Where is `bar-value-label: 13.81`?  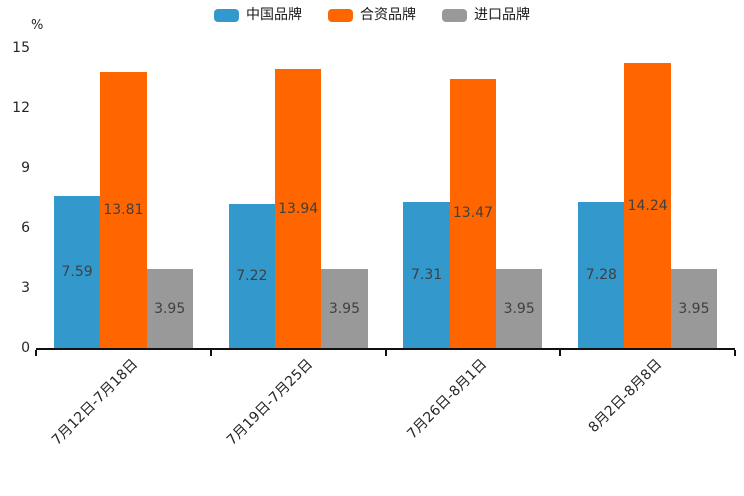 bar-value-label: 13.81 is located at coordinates (123, 209).